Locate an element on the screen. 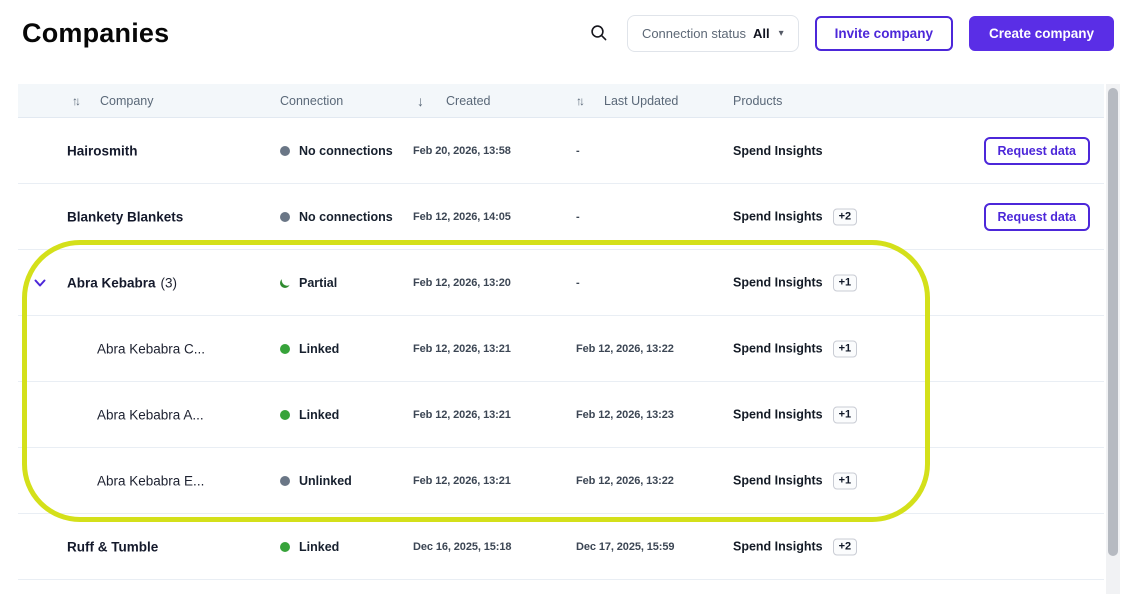 This screenshot has width=1127, height=594. filter-value: All is located at coordinates (761, 33).